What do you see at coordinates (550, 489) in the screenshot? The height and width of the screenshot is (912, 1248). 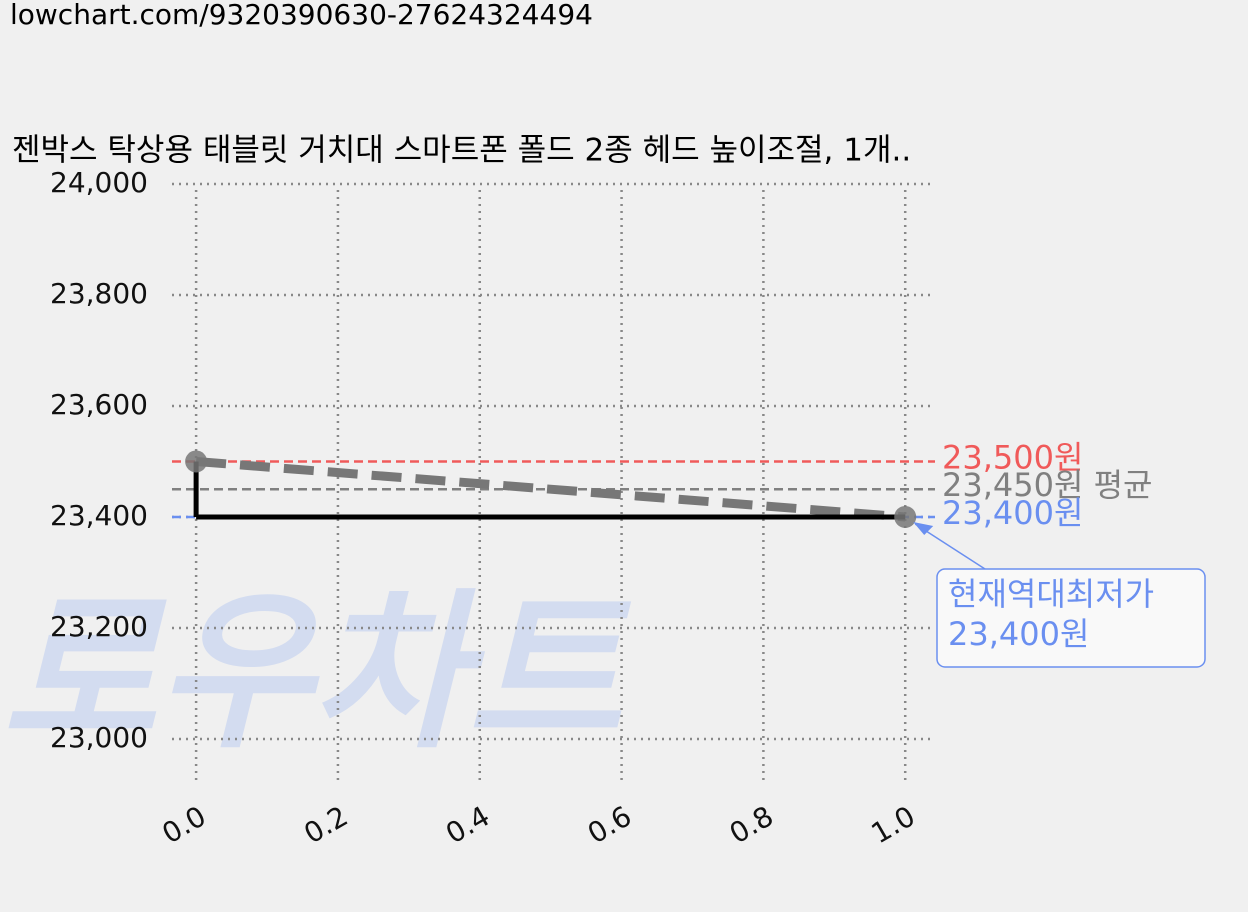 I see `trend-line` at bounding box center [550, 489].